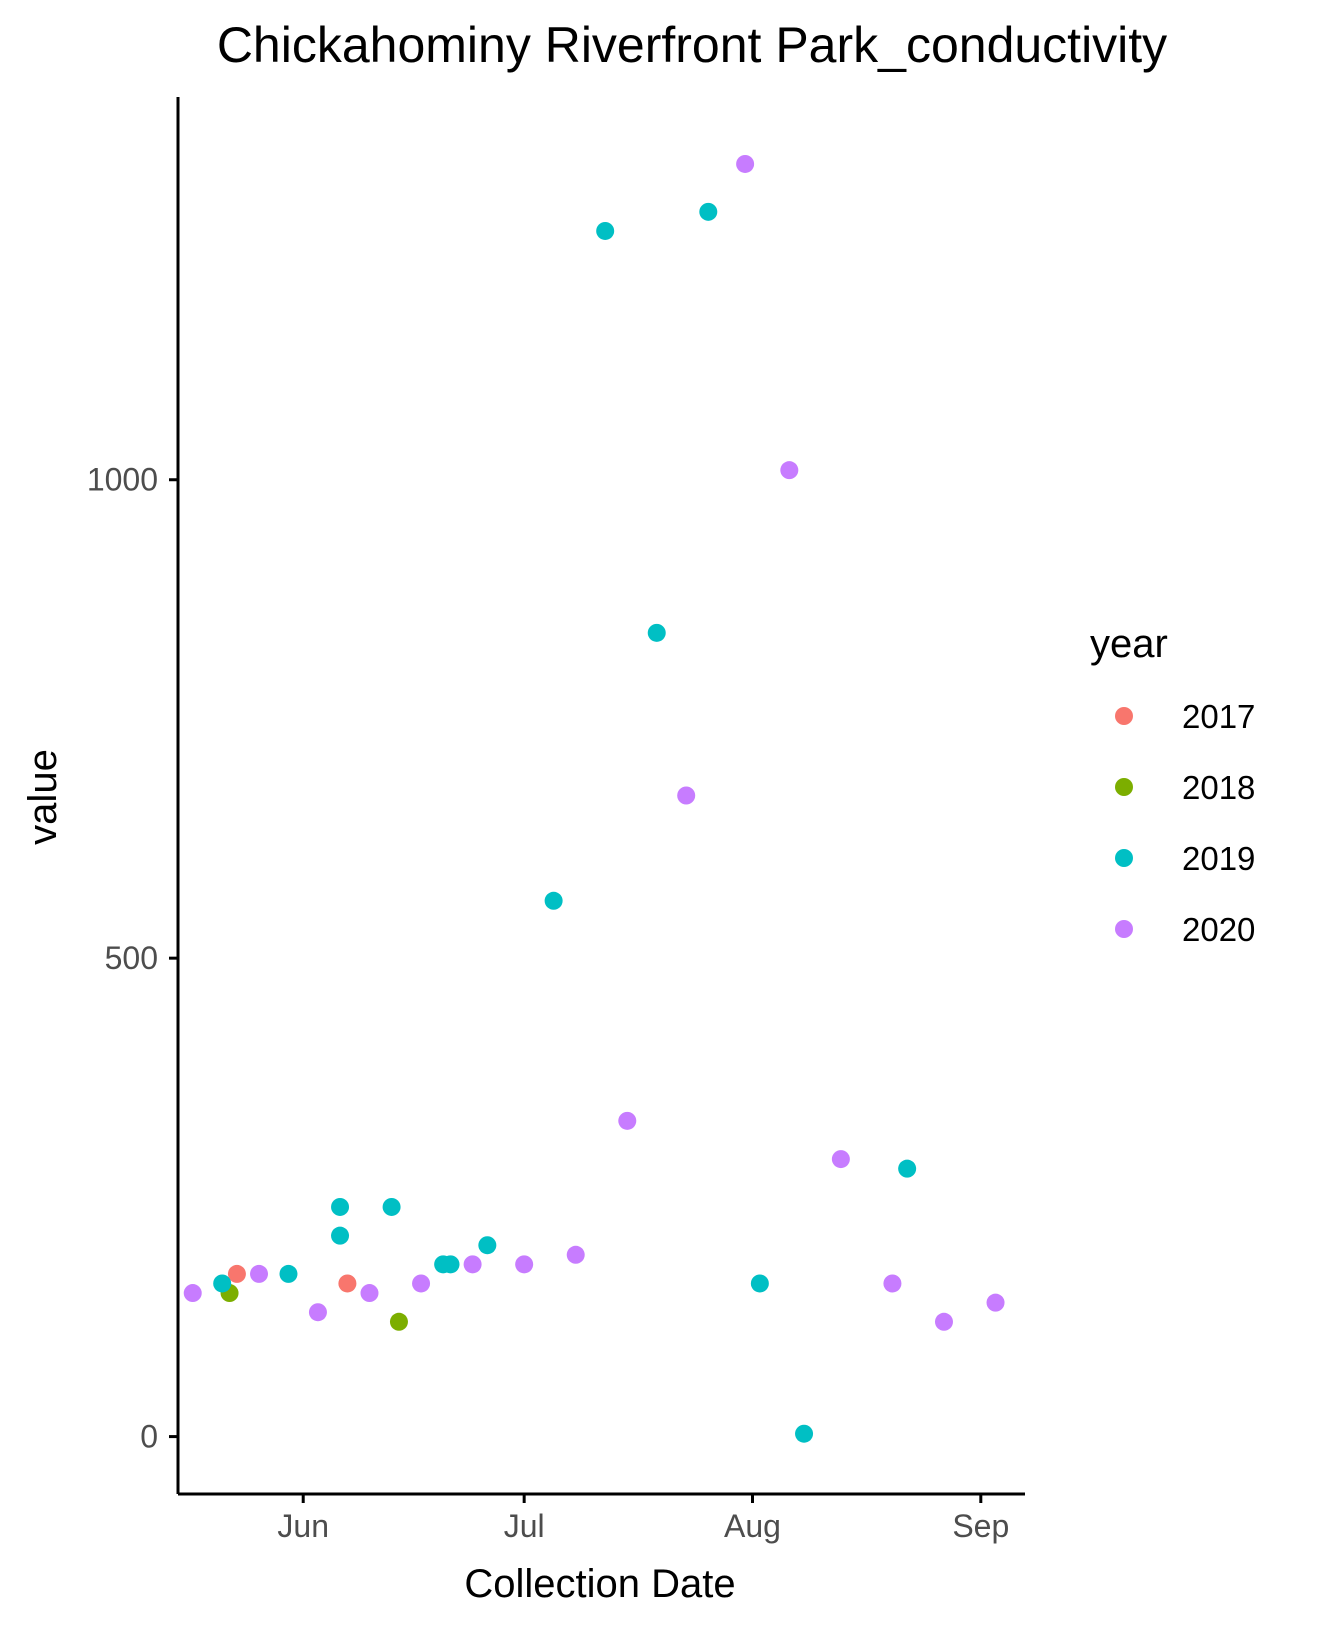 This screenshot has height=1633, width=1320. What do you see at coordinates (149, 1437) in the screenshot?
I see `y-tick-label: 0` at bounding box center [149, 1437].